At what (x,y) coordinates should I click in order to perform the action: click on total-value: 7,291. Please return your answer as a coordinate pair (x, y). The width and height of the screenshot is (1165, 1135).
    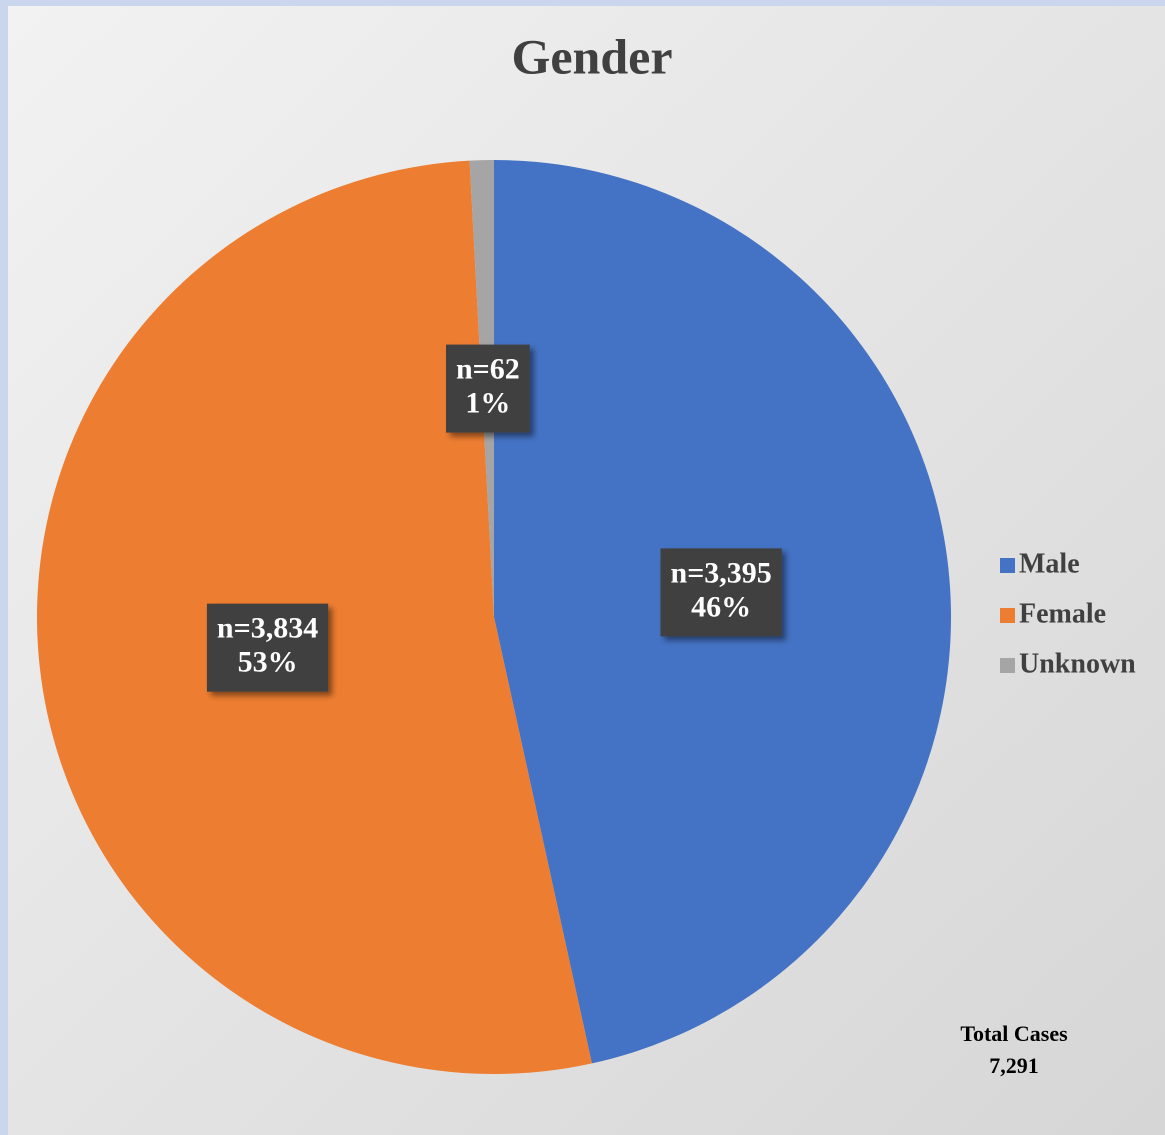
    Looking at the image, I should click on (1014, 1065).